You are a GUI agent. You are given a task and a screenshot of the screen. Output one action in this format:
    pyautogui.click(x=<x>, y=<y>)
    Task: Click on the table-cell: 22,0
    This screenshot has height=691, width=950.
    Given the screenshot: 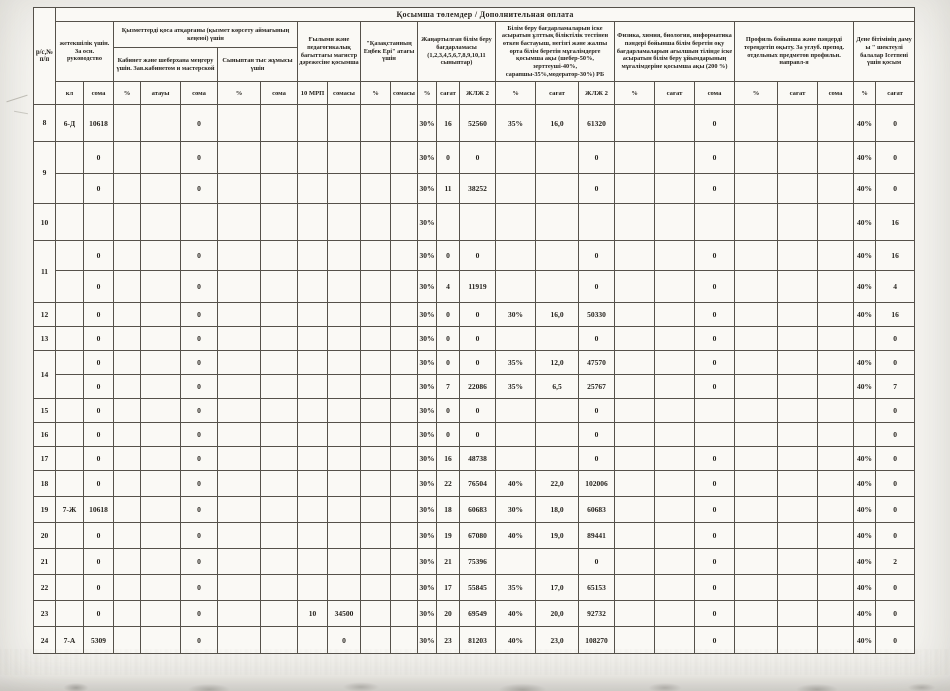 What is the action you would take?
    pyautogui.click(x=557, y=483)
    